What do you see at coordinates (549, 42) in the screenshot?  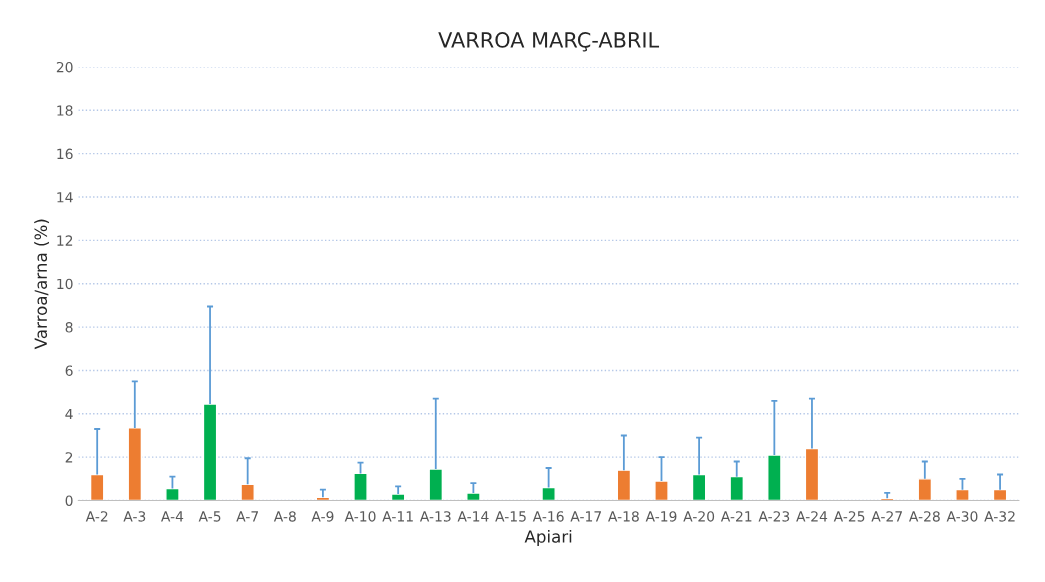 I see `chart-title: VARROA MARÇ-ABRIL` at bounding box center [549, 42].